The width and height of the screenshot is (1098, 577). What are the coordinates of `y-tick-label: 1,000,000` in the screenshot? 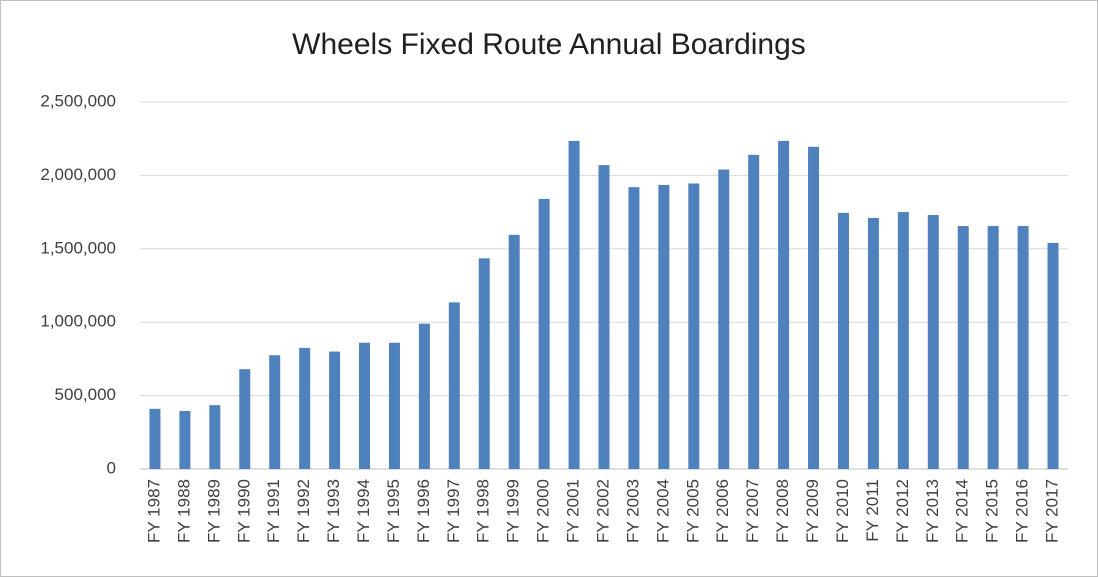 It's located at (78, 321).